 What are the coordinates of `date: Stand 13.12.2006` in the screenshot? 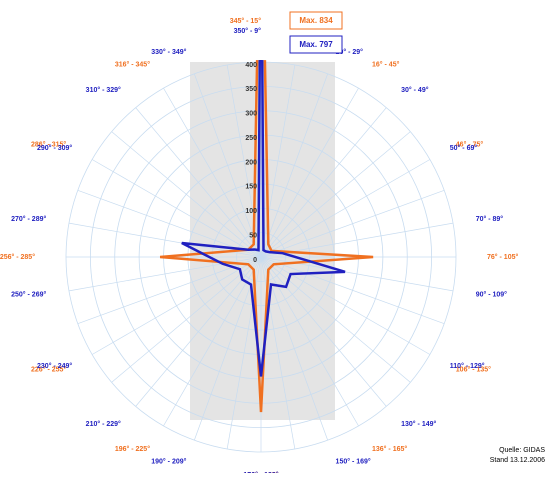 It's located at (517, 460).